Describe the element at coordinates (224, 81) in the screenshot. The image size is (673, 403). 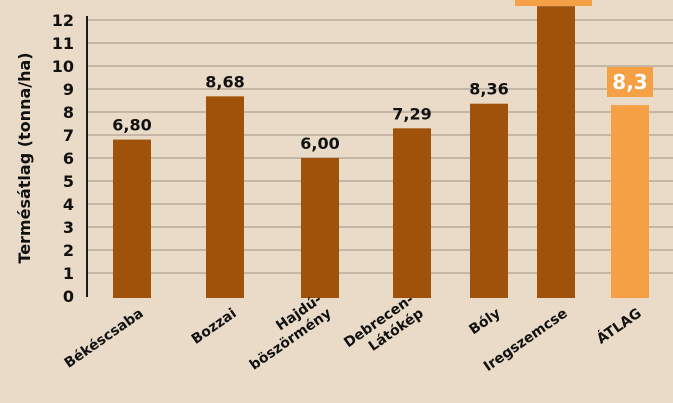
I see `value-label: 8,68` at that location.